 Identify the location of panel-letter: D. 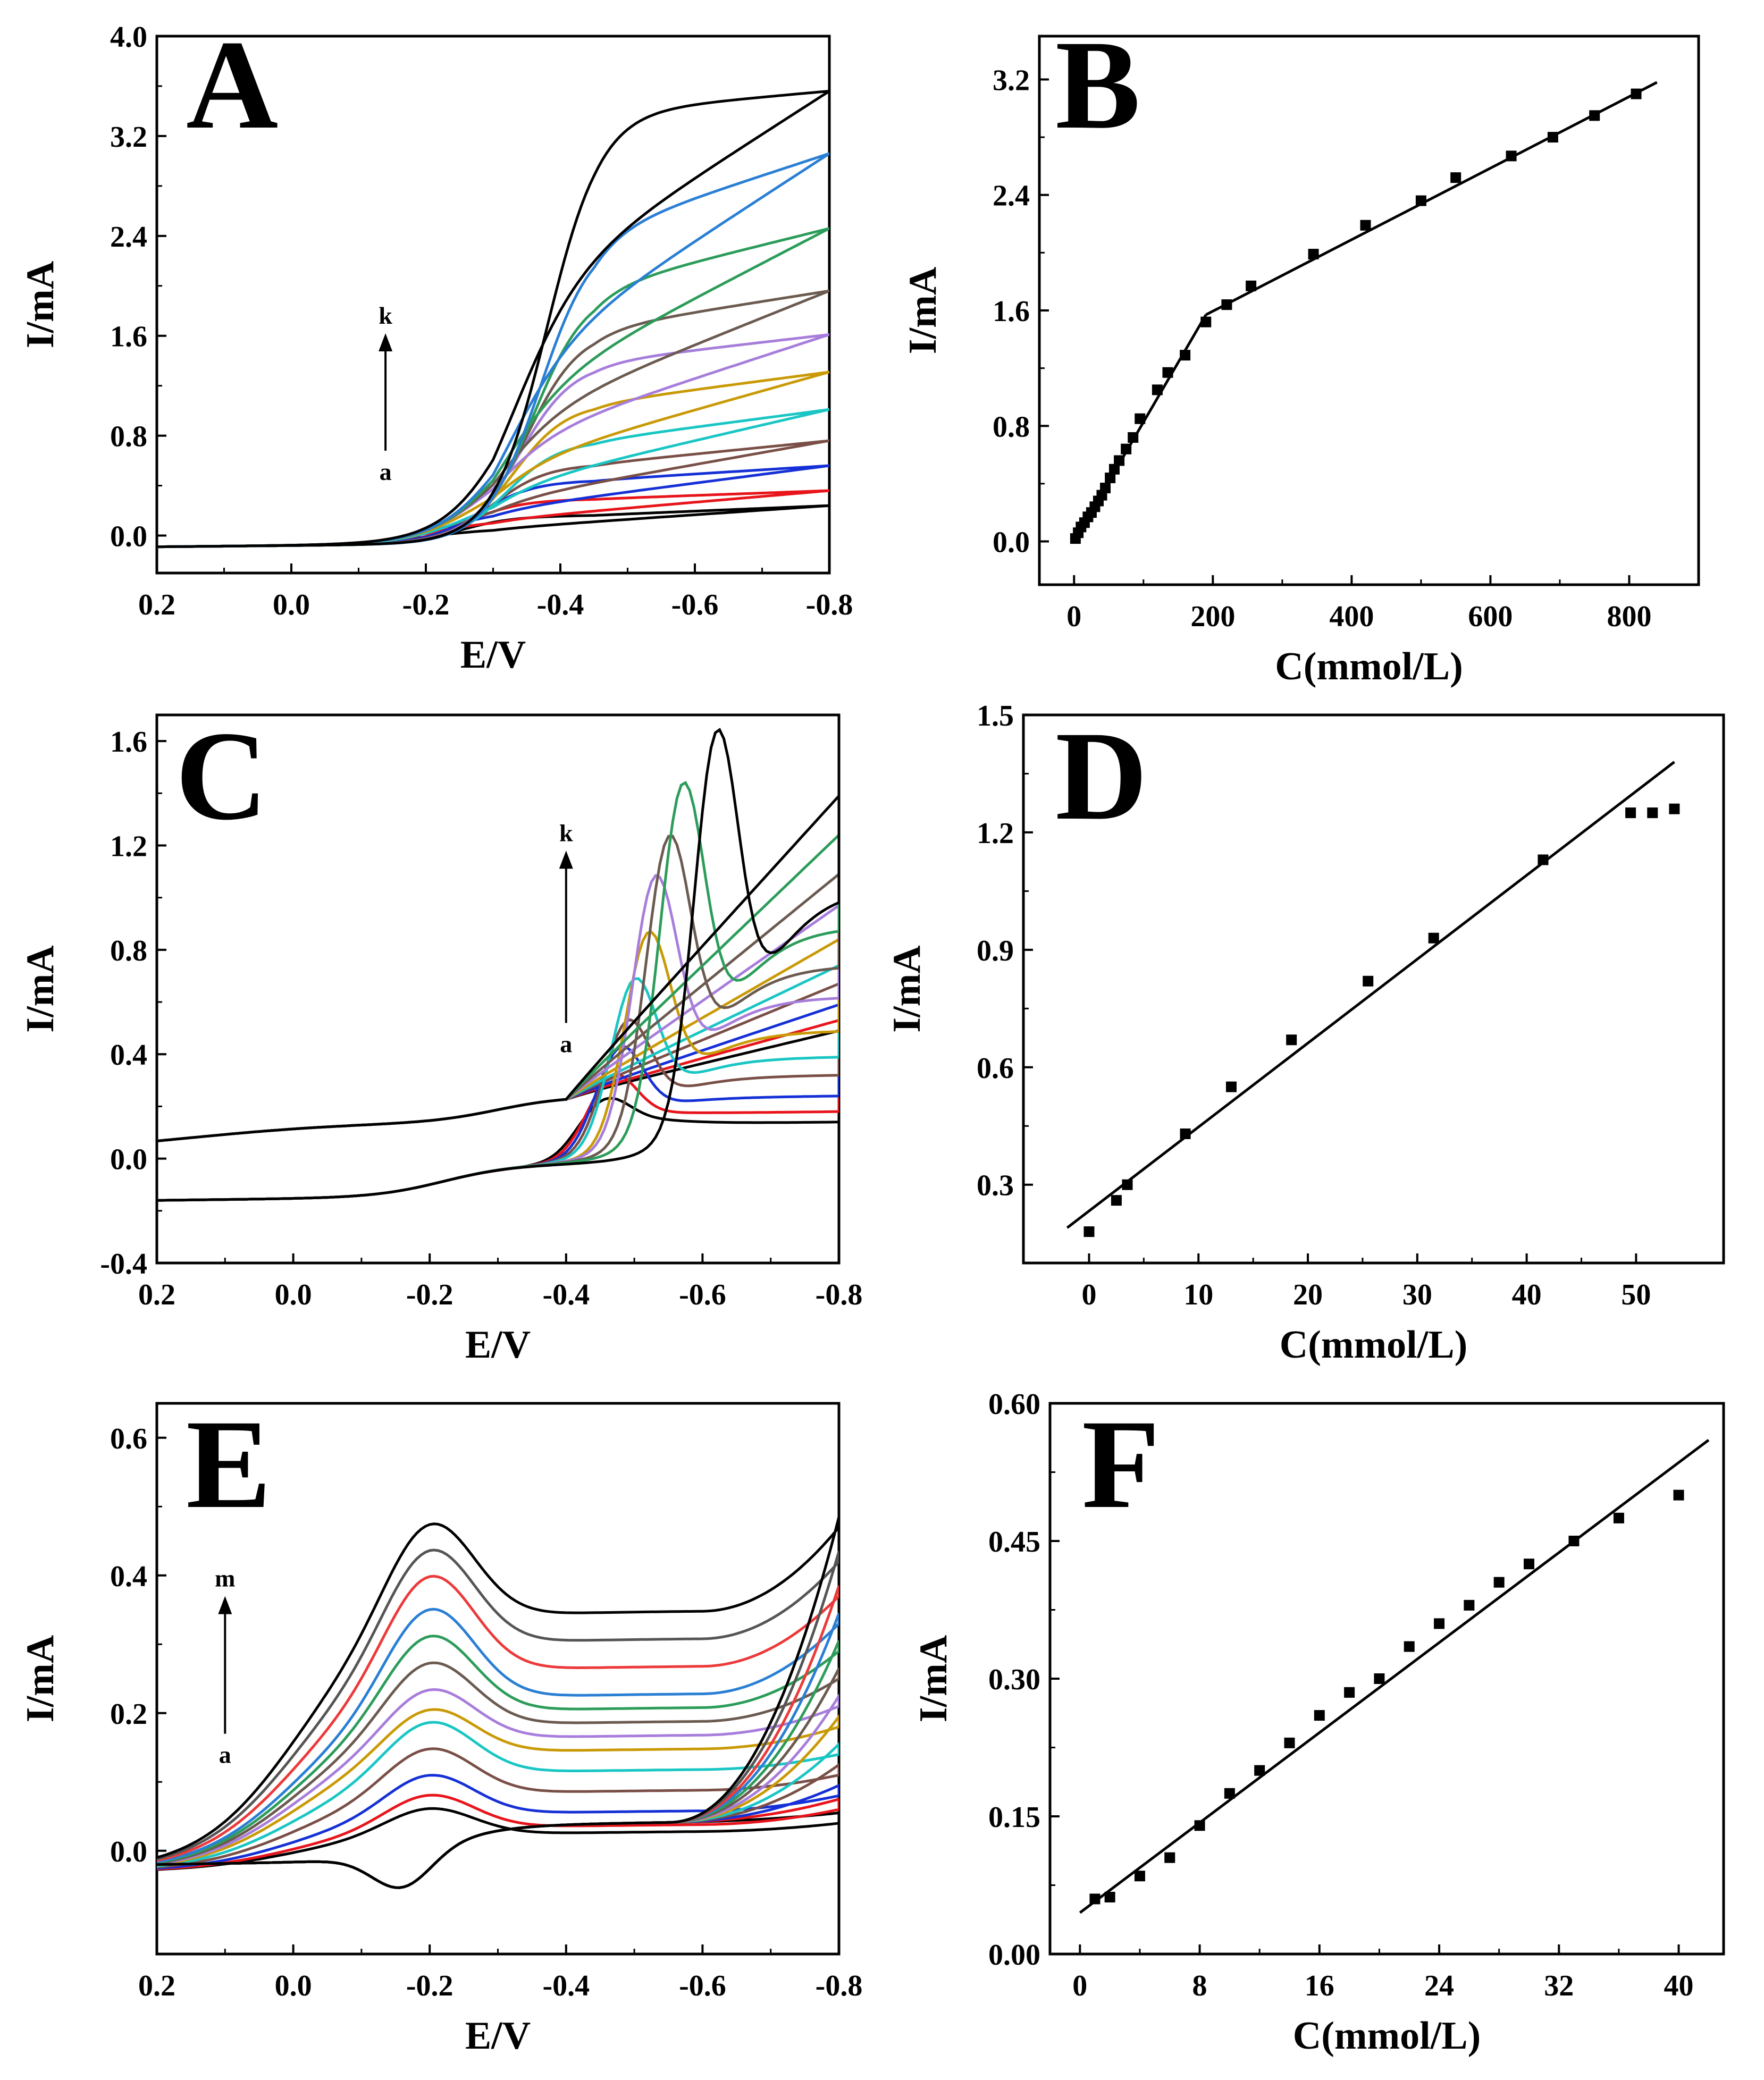
(1101, 776).